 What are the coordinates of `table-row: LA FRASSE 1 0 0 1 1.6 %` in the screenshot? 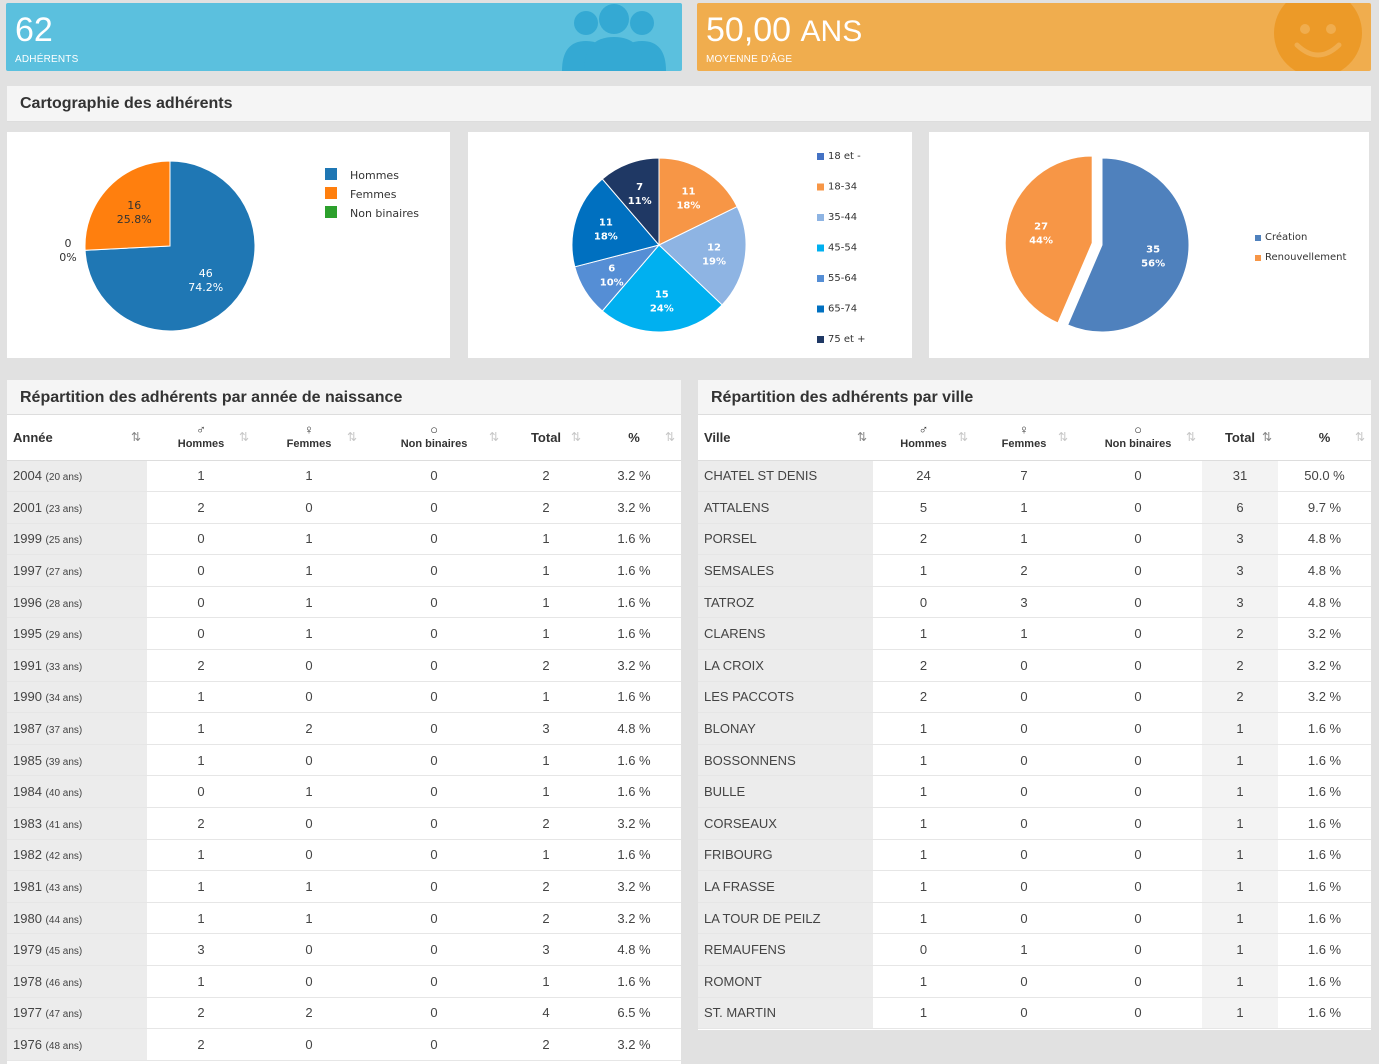 It's located at (1034, 886).